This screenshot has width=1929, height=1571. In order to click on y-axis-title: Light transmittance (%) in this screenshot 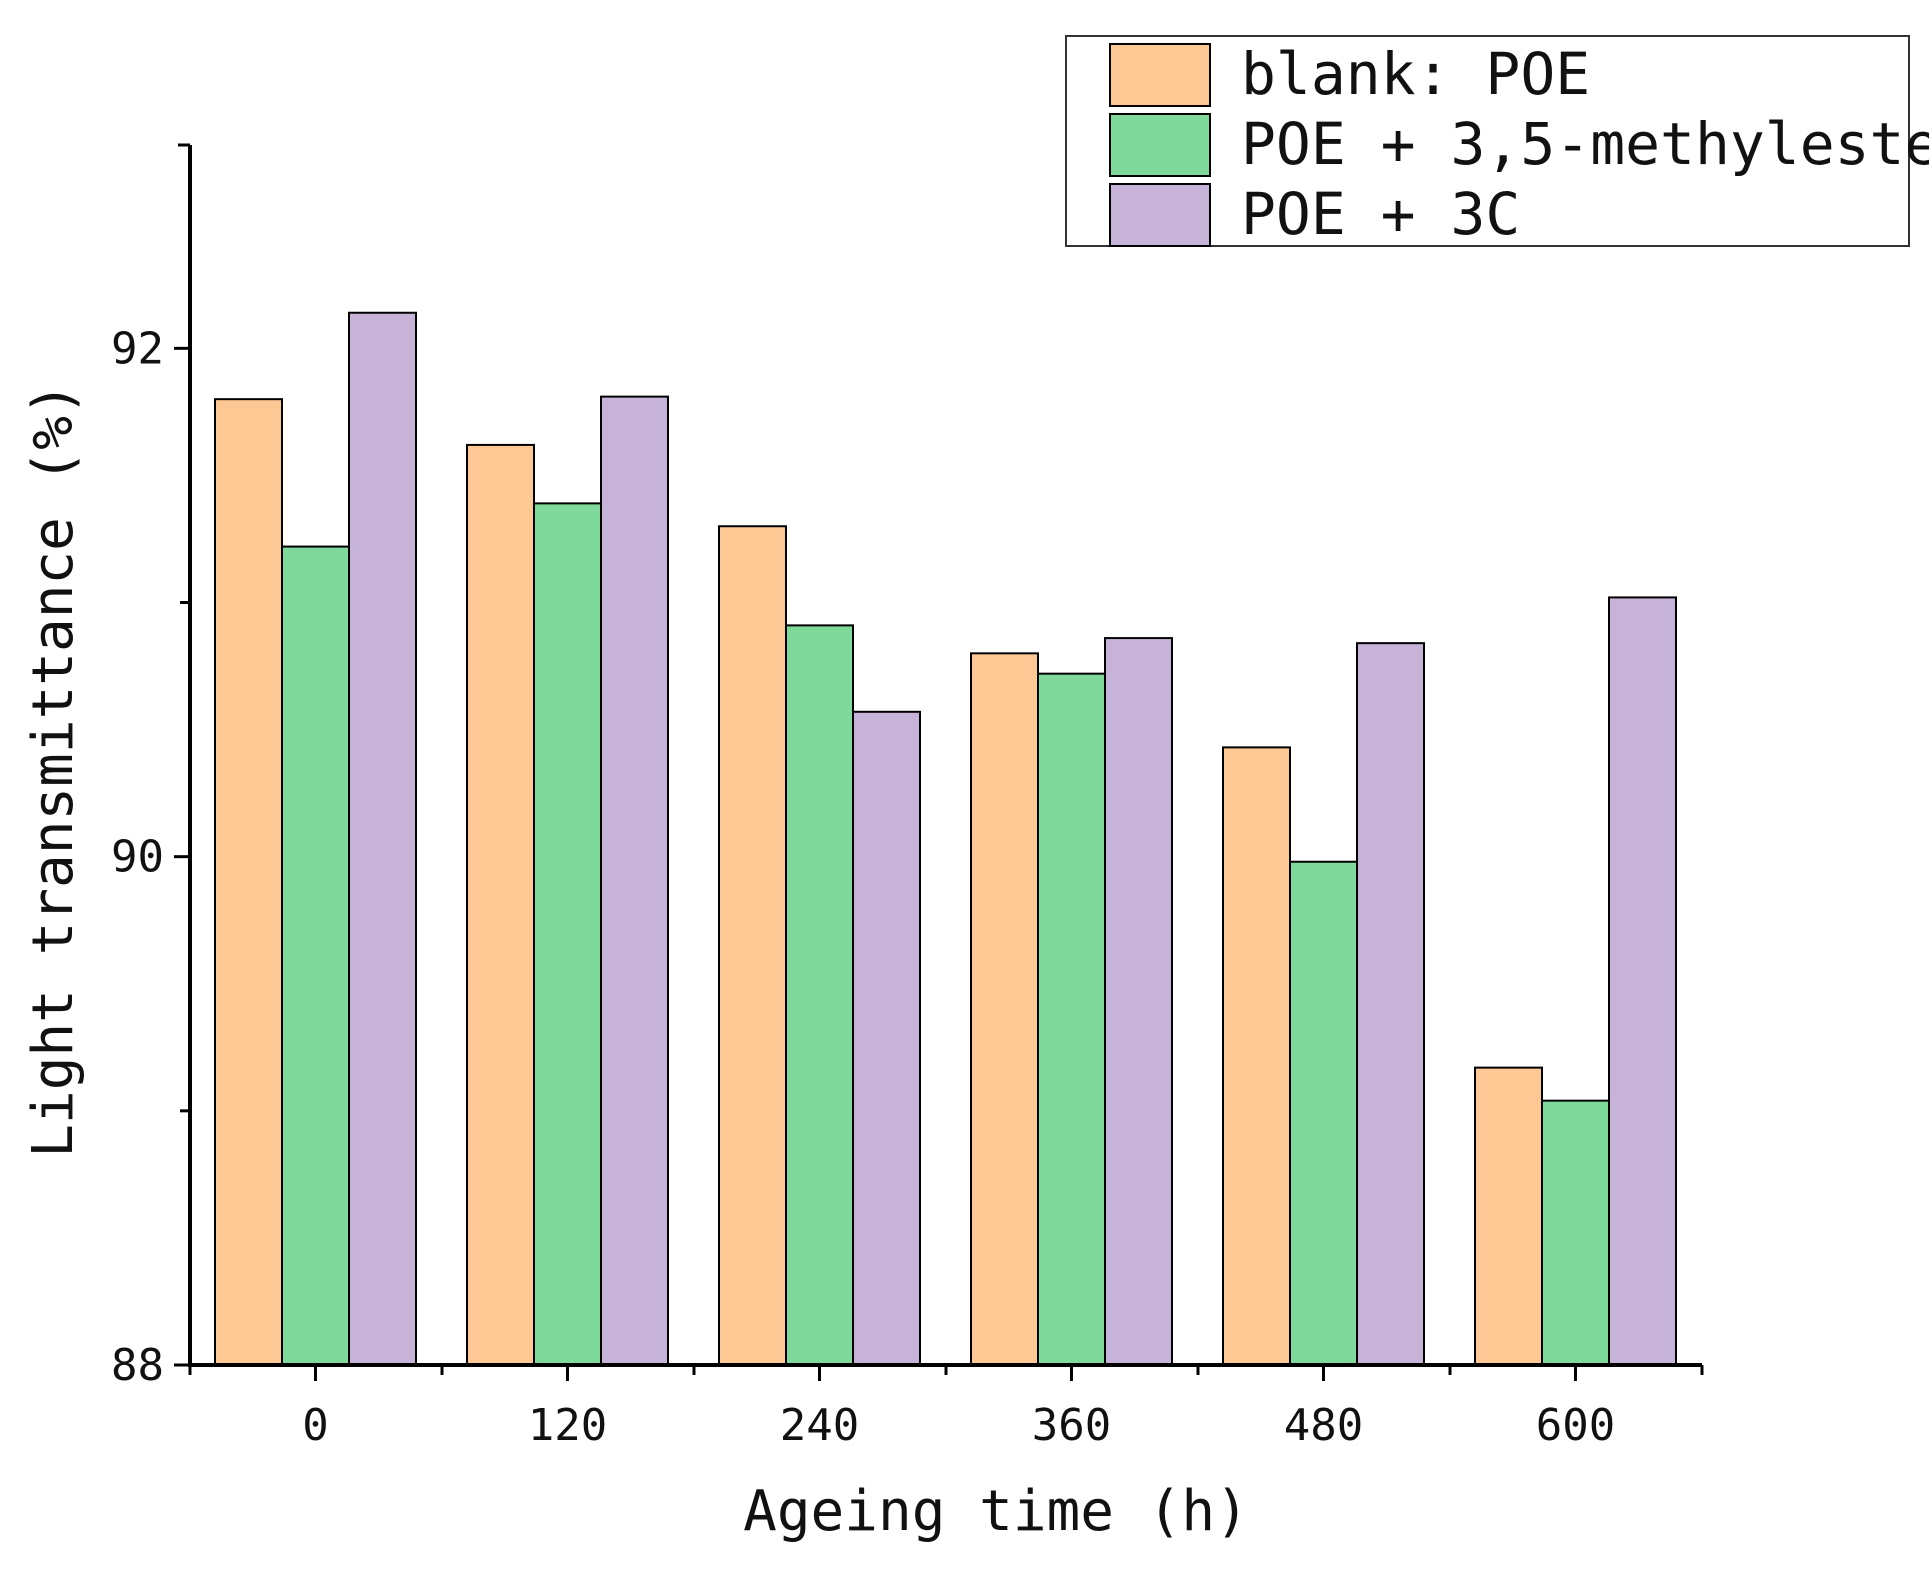, I will do `click(53, 769)`.